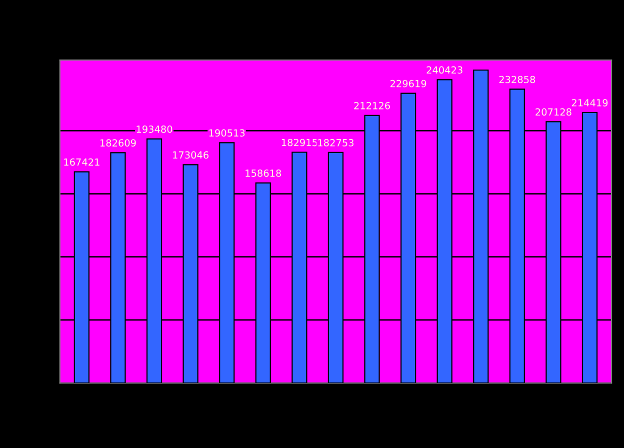  What do you see at coordinates (372, 106) in the screenshot?
I see `data-label: 212126` at bounding box center [372, 106].